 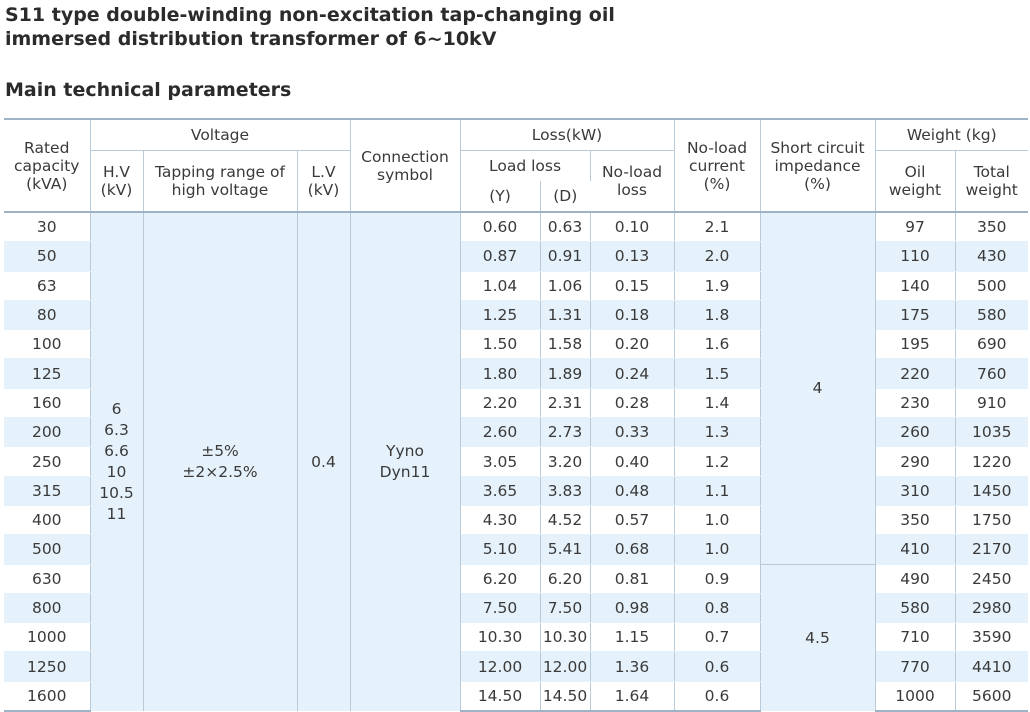 What do you see at coordinates (991, 491) in the screenshot?
I see `total-weight-cell: 1450` at bounding box center [991, 491].